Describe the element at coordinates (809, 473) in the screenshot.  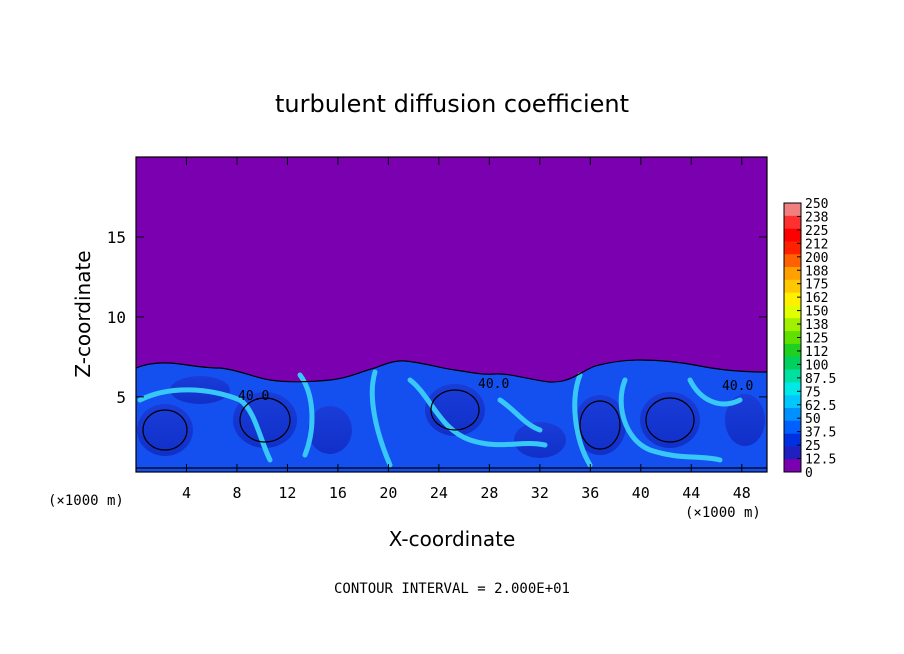
I see `colorbar-tick-label: 0` at that location.